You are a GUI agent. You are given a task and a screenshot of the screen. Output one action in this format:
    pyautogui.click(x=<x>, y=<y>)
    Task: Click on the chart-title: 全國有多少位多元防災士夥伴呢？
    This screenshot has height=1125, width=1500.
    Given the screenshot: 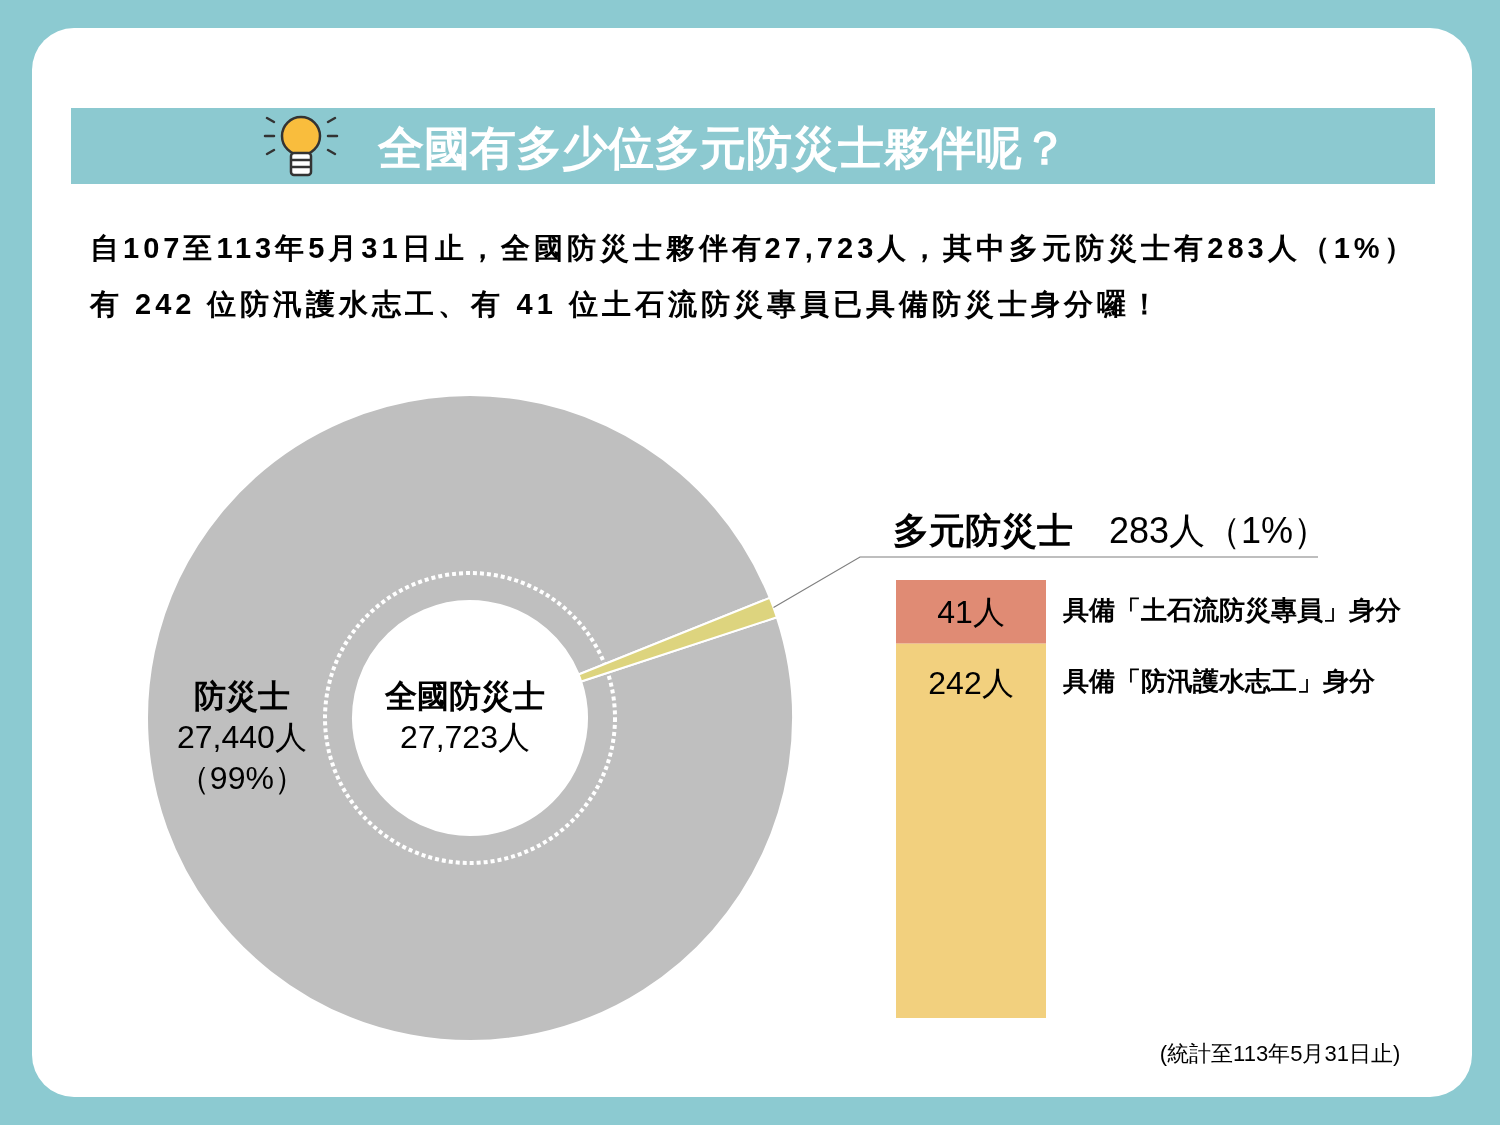 What is the action you would take?
    pyautogui.click(x=722, y=148)
    